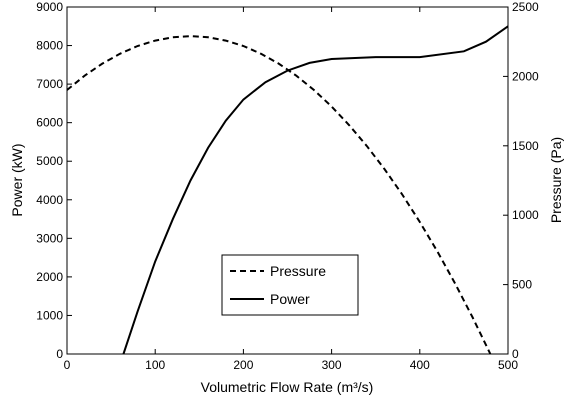 The image size is (565, 405). What do you see at coordinates (49, 46) in the screenshot?
I see `y-tick-label: 8000` at bounding box center [49, 46].